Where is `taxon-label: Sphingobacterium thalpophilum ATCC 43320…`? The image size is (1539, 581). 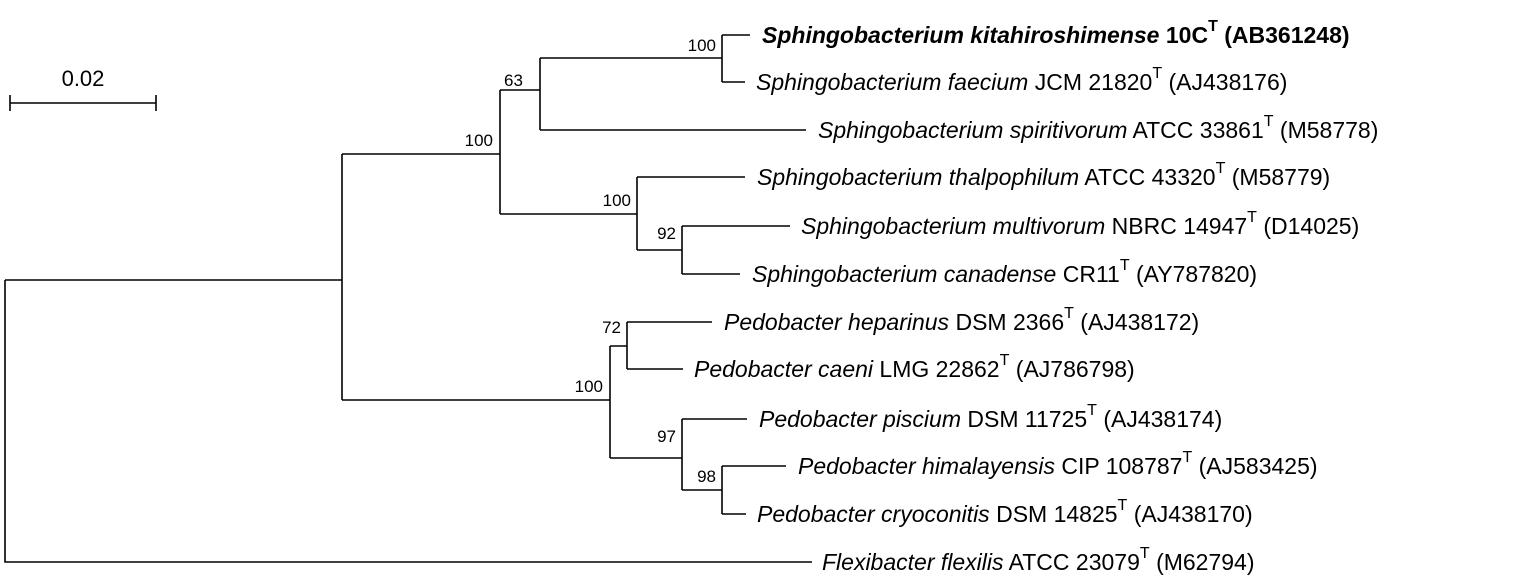
taxon-label: Sphingobacterium thalpophilum ATCC 43320… is located at coordinates (1043, 175).